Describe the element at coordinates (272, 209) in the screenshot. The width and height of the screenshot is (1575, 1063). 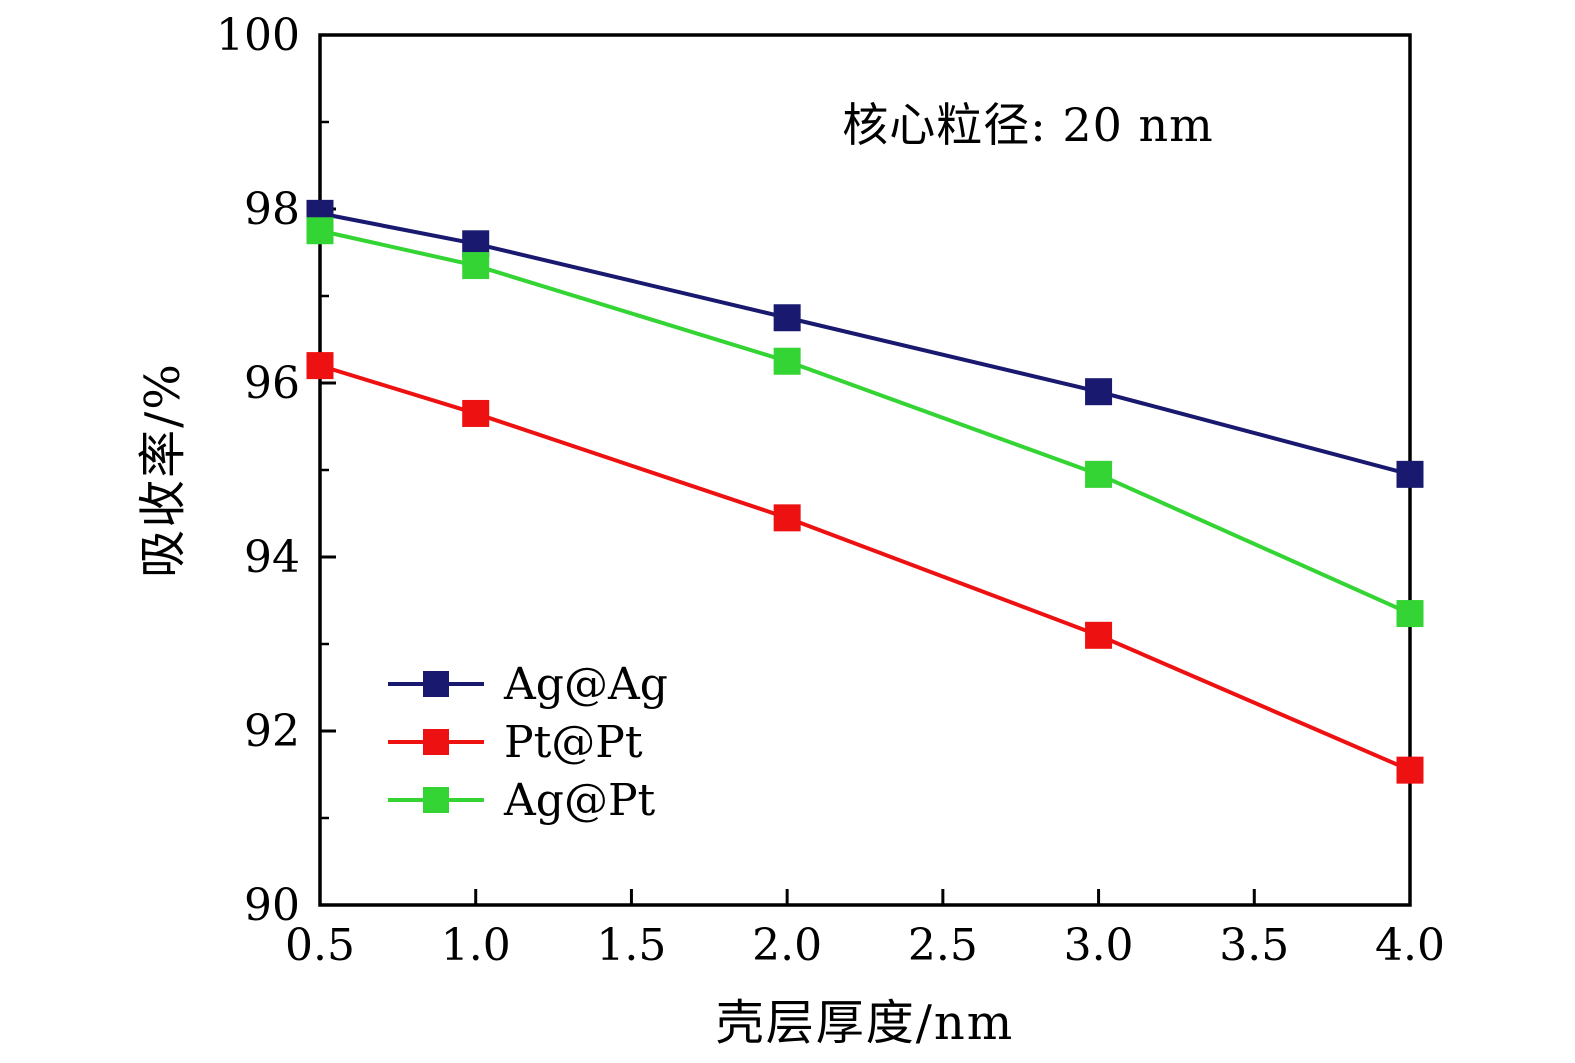
I see `y-tick-label: 98` at that location.